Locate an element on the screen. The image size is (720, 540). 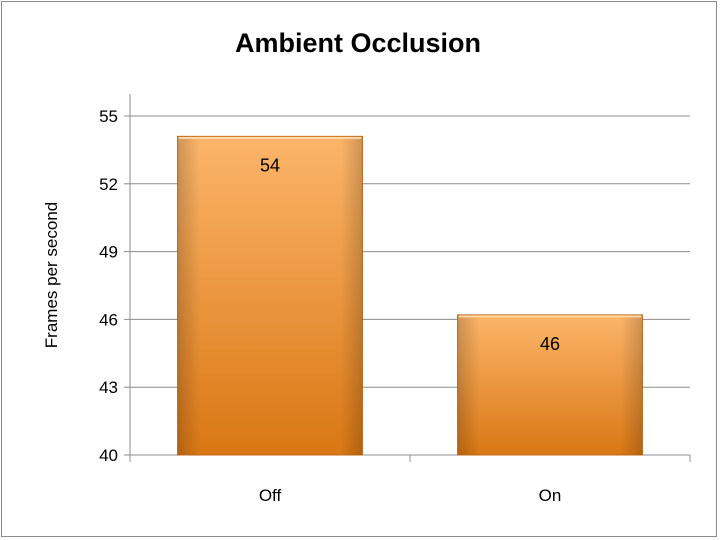
y-tick-label: 49 is located at coordinates (108, 252).